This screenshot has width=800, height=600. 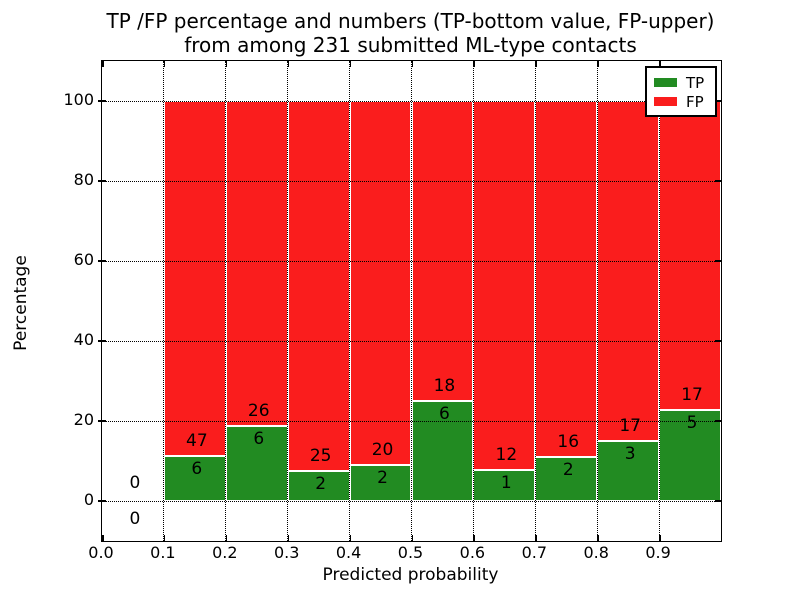 What do you see at coordinates (692, 423) in the screenshot?
I see `tp-count-label: 5` at bounding box center [692, 423].